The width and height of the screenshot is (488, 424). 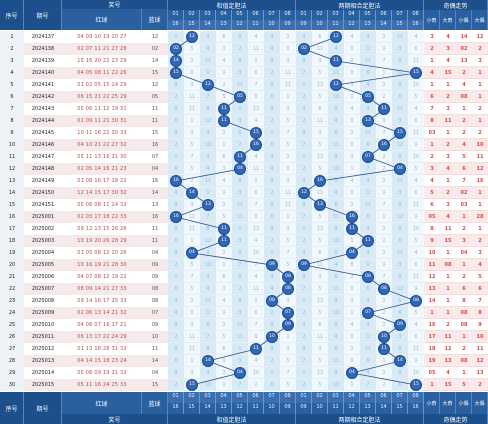 I want to click on blue-ball-header-label: 蓝球, so click(x=154, y=20).